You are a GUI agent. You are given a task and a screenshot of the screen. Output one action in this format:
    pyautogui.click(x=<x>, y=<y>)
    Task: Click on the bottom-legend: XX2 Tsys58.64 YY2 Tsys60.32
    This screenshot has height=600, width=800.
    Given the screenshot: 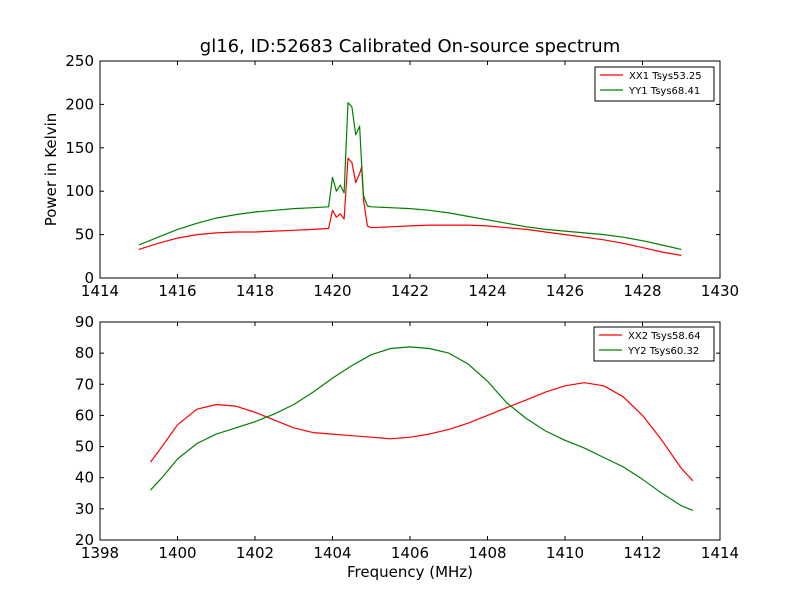 What is the action you would take?
    pyautogui.click(x=654, y=344)
    